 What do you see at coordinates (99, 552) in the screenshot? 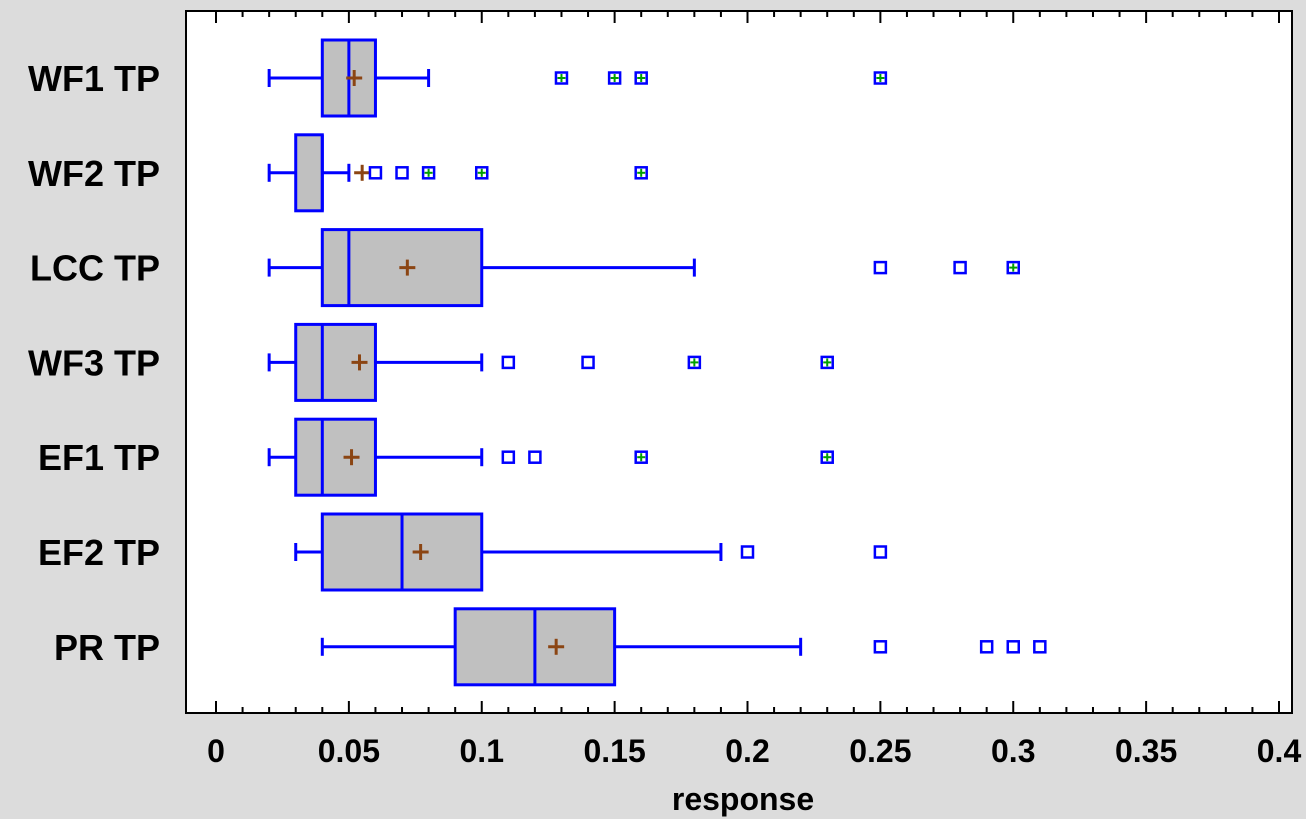
I see `category-label: EF2 TP` at bounding box center [99, 552].